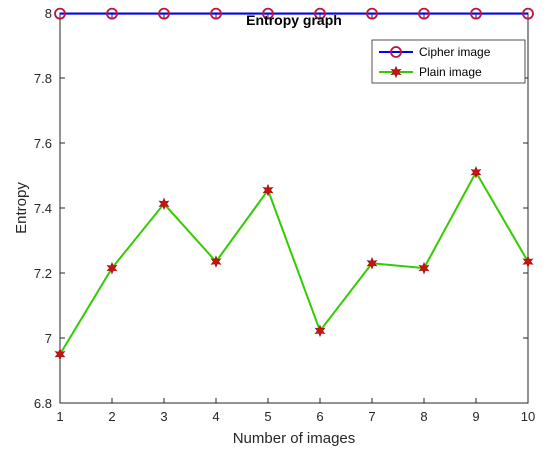 This screenshot has height=455, width=550. I want to click on x-tick-label: 9, so click(475, 416).